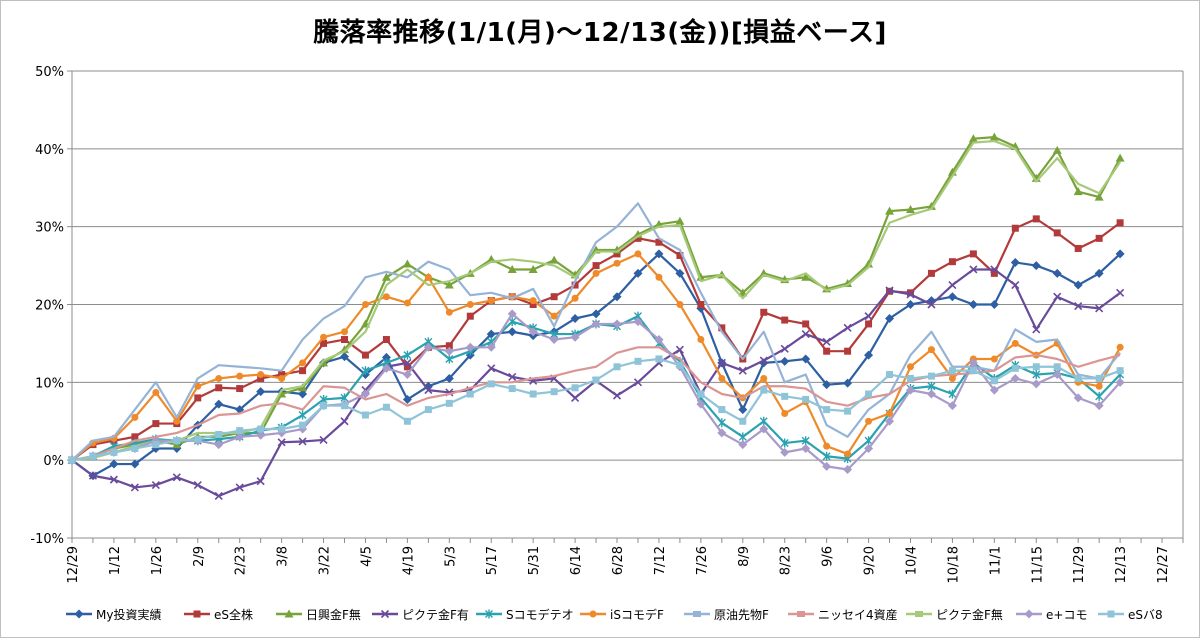 Image resolution: width=1200 pixels, height=638 pixels. Describe the element at coordinates (366, 556) in the screenshot. I see `x-tick-label: 4/5` at that location.